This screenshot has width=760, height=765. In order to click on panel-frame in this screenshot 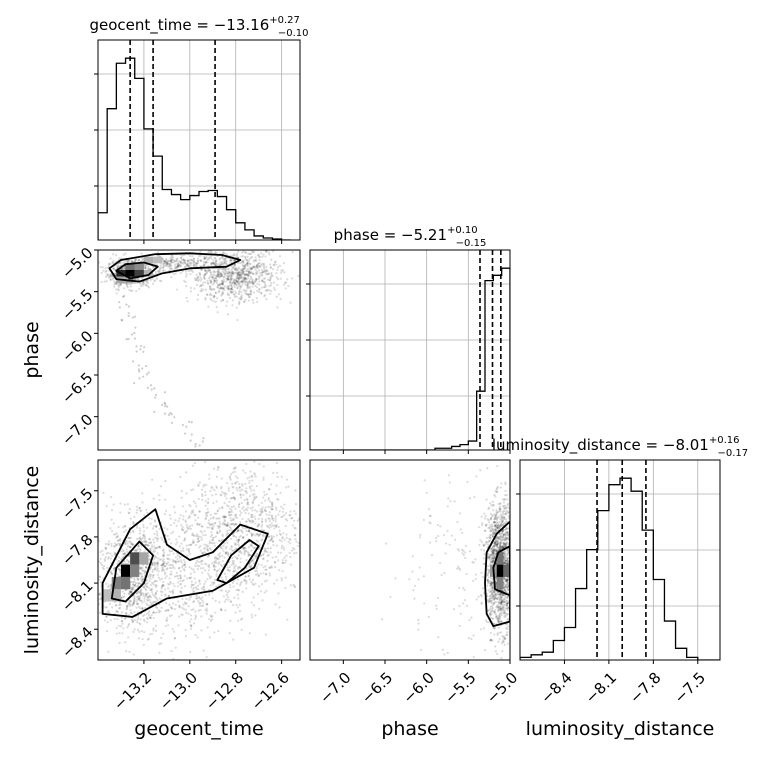, I will do `click(199, 140)`.